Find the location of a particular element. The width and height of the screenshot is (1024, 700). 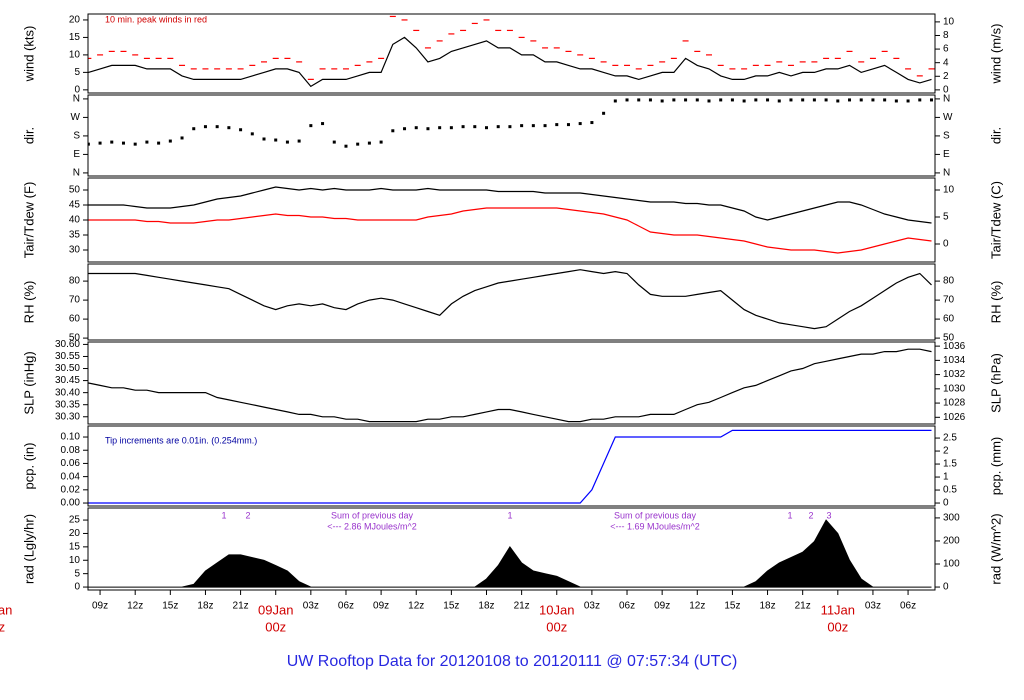

annotation: 3 is located at coordinates (828, 515).